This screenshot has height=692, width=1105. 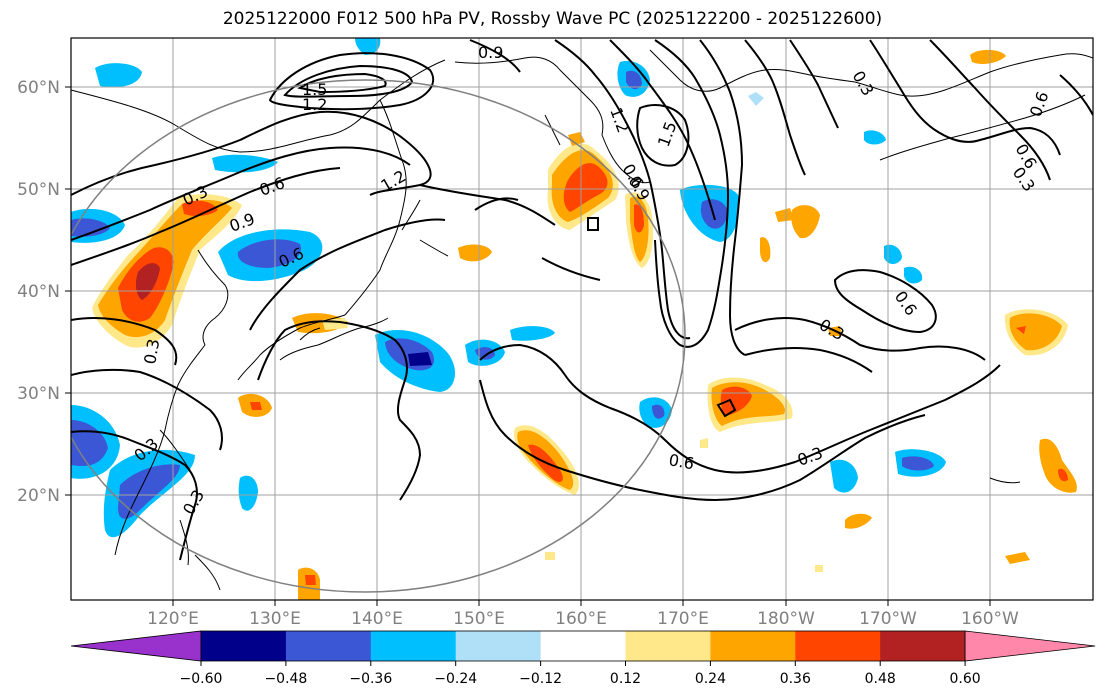 What do you see at coordinates (893, 254) in the screenshot?
I see `blue-blob-e1` at bounding box center [893, 254].